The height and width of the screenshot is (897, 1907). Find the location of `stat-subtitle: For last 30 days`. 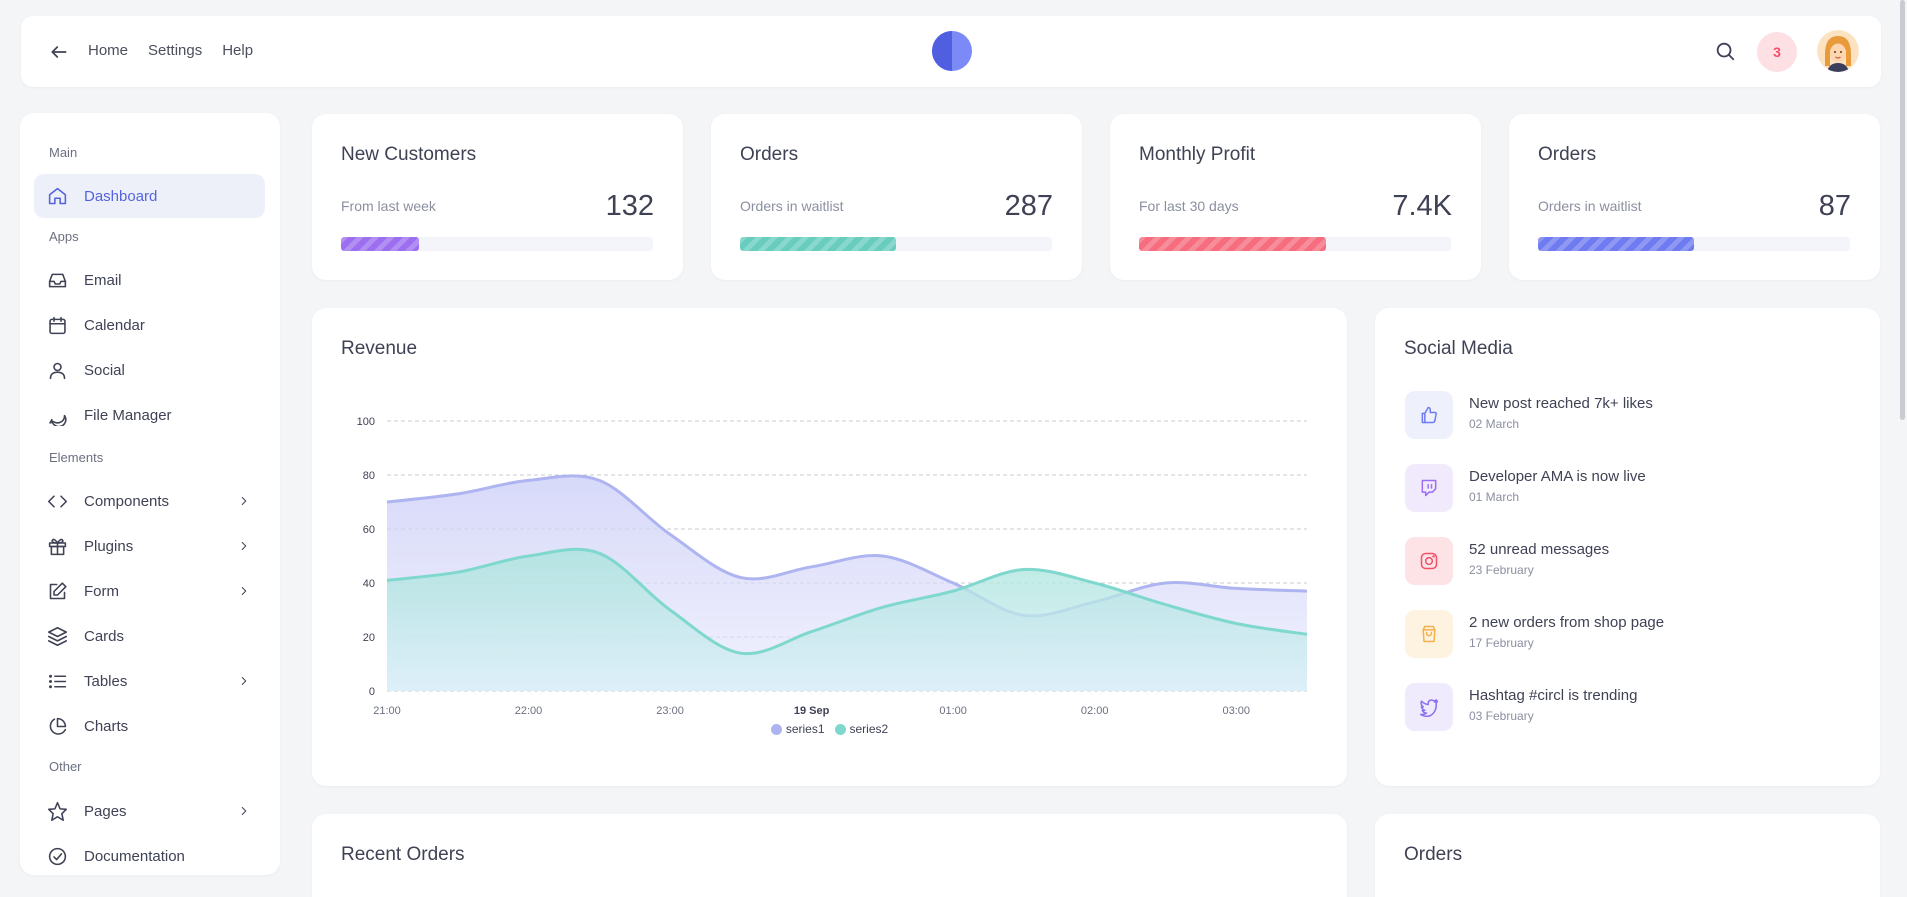

stat-subtitle: For last 30 days is located at coordinates (1189, 206).